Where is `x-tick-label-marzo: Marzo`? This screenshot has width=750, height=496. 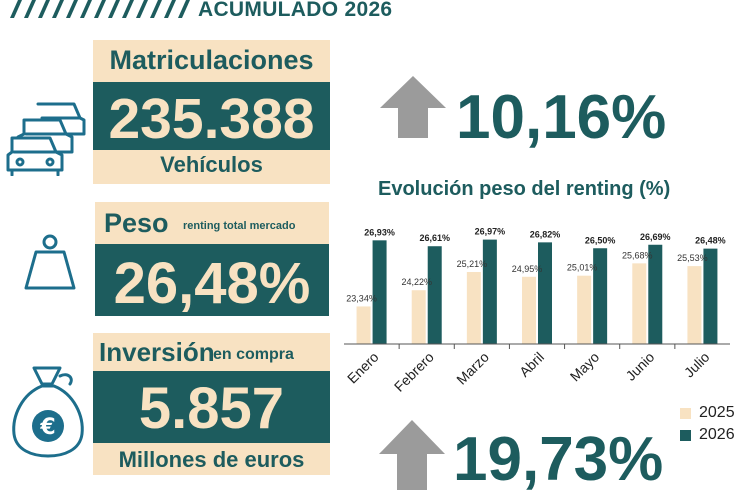 x-tick-label-marzo: Marzo is located at coordinates (472, 368).